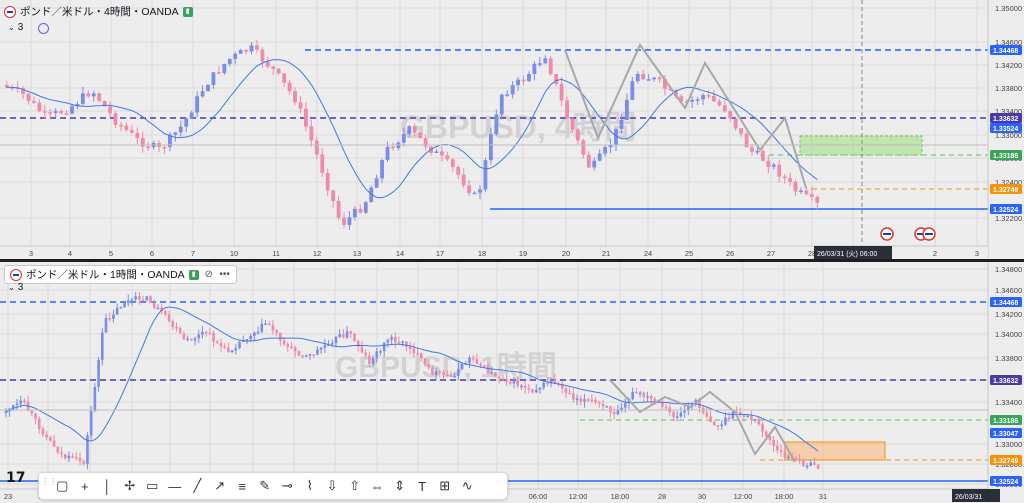  I want to click on tradingview-logo: 17, so click(16, 478).